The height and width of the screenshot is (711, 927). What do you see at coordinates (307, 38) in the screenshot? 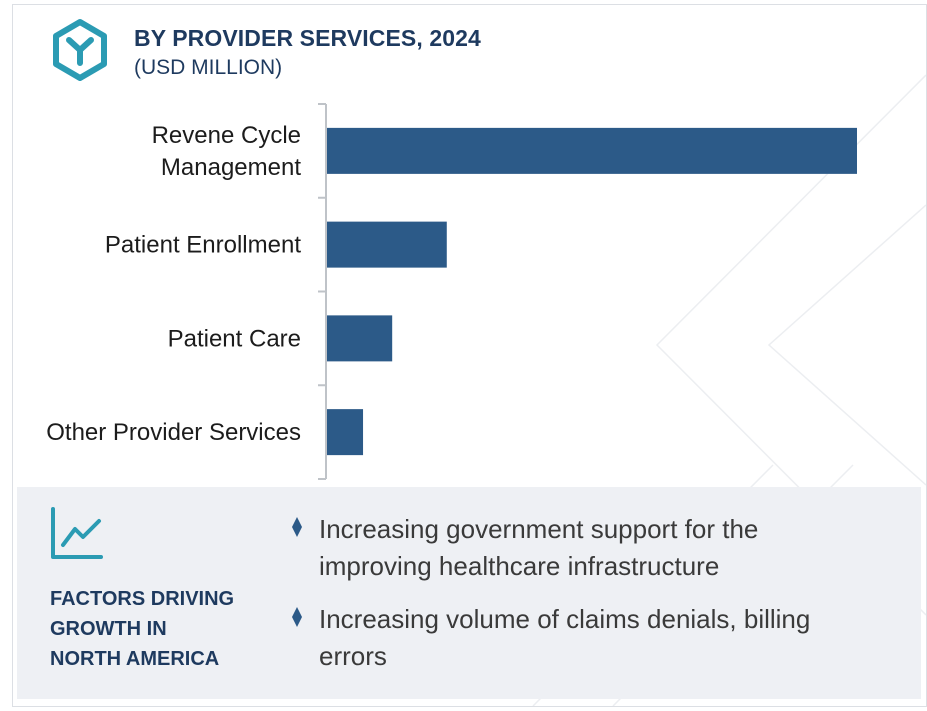
I see `chart-title: BY PROVIDER SERVICES, 2024` at bounding box center [307, 38].